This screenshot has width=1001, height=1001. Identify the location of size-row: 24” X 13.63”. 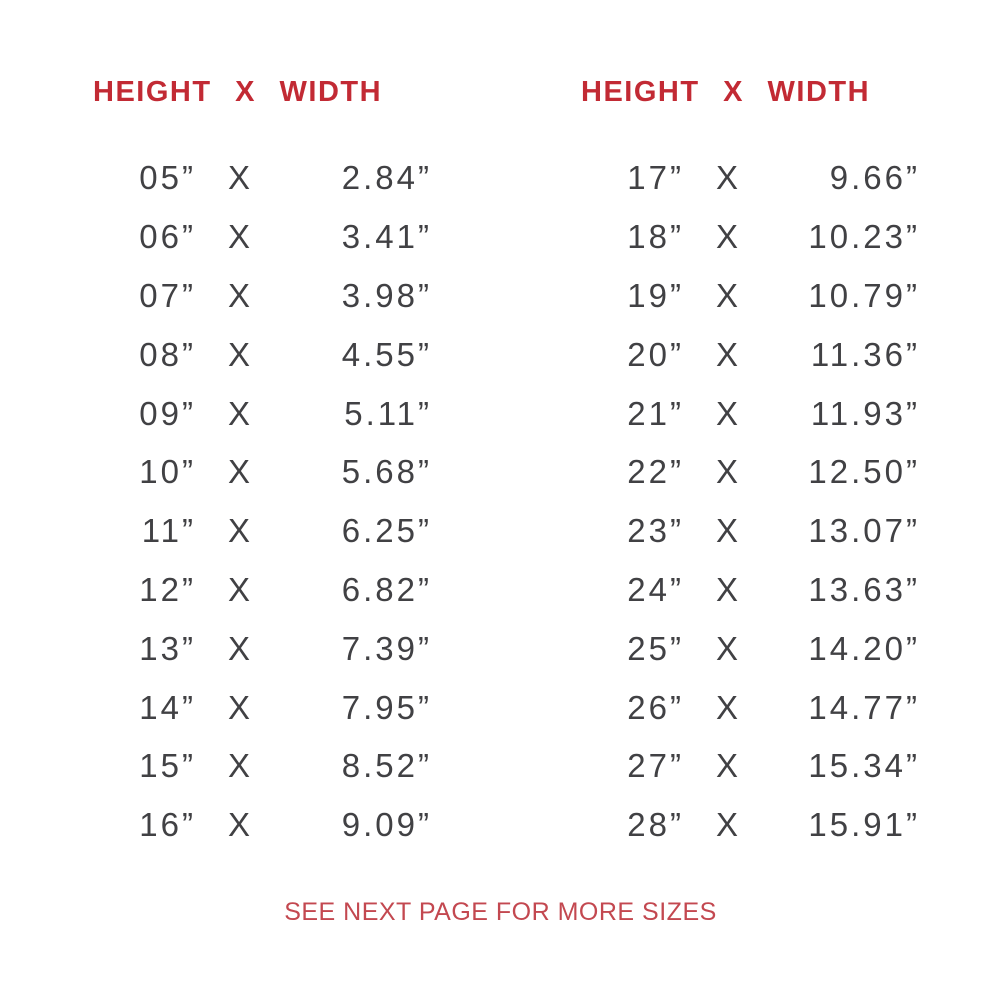
(760, 590).